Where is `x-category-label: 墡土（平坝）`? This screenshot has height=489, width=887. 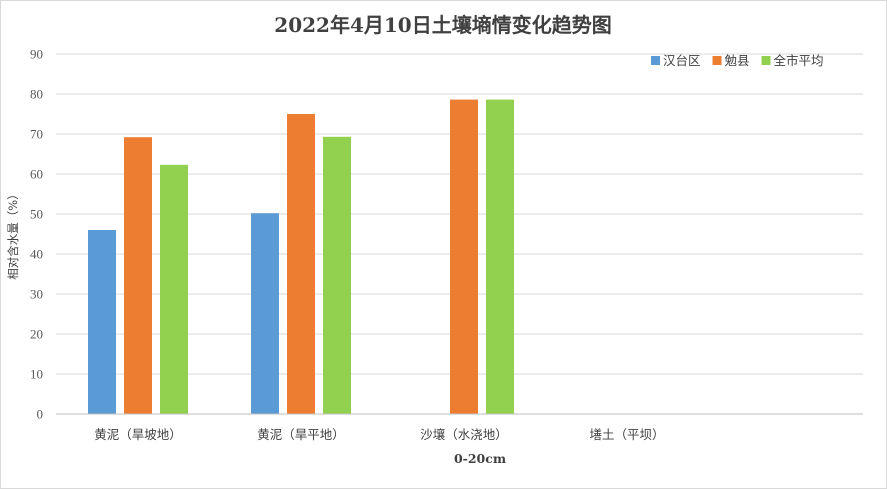
x-category-label: 墡土（平坝） is located at coordinates (626, 434).